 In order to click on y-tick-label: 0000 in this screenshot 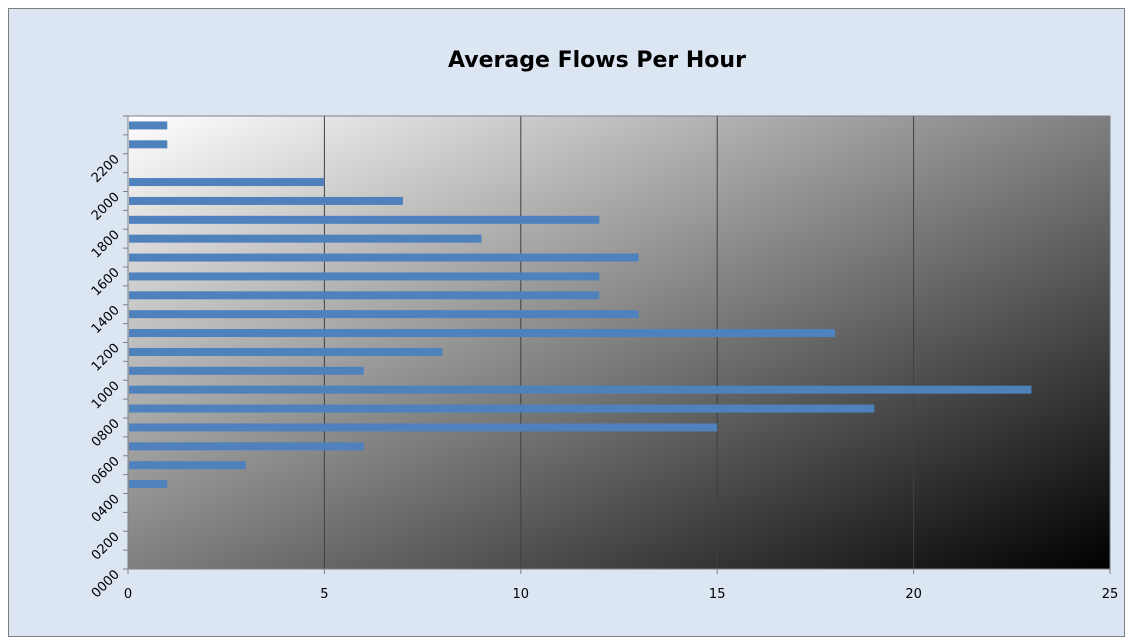, I will do `click(106, 584)`.